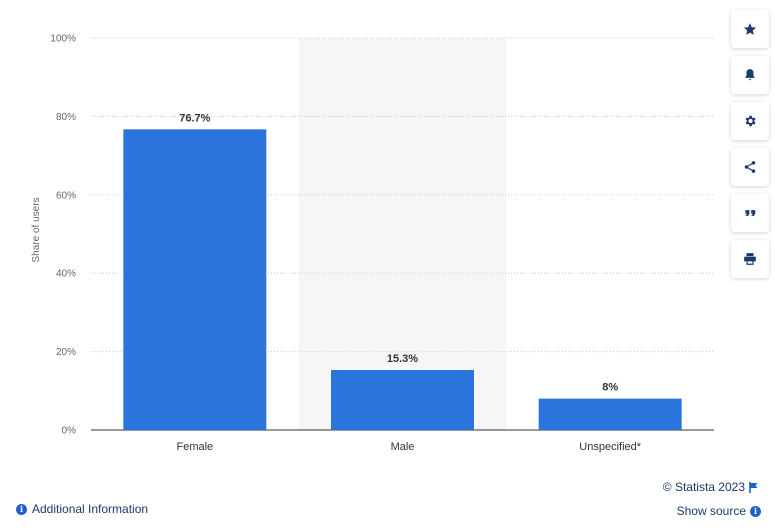  What do you see at coordinates (403, 447) in the screenshot?
I see `x-tick-label: Male` at bounding box center [403, 447].